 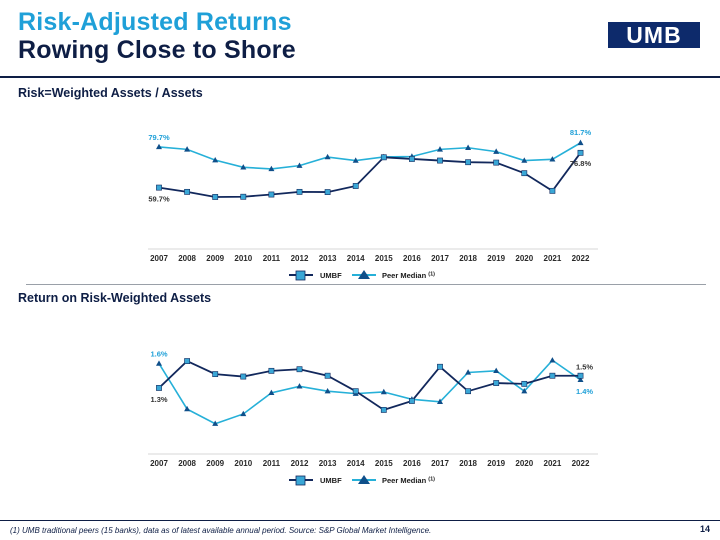 I want to click on x-tick-label: 2011, so click(x=272, y=463).